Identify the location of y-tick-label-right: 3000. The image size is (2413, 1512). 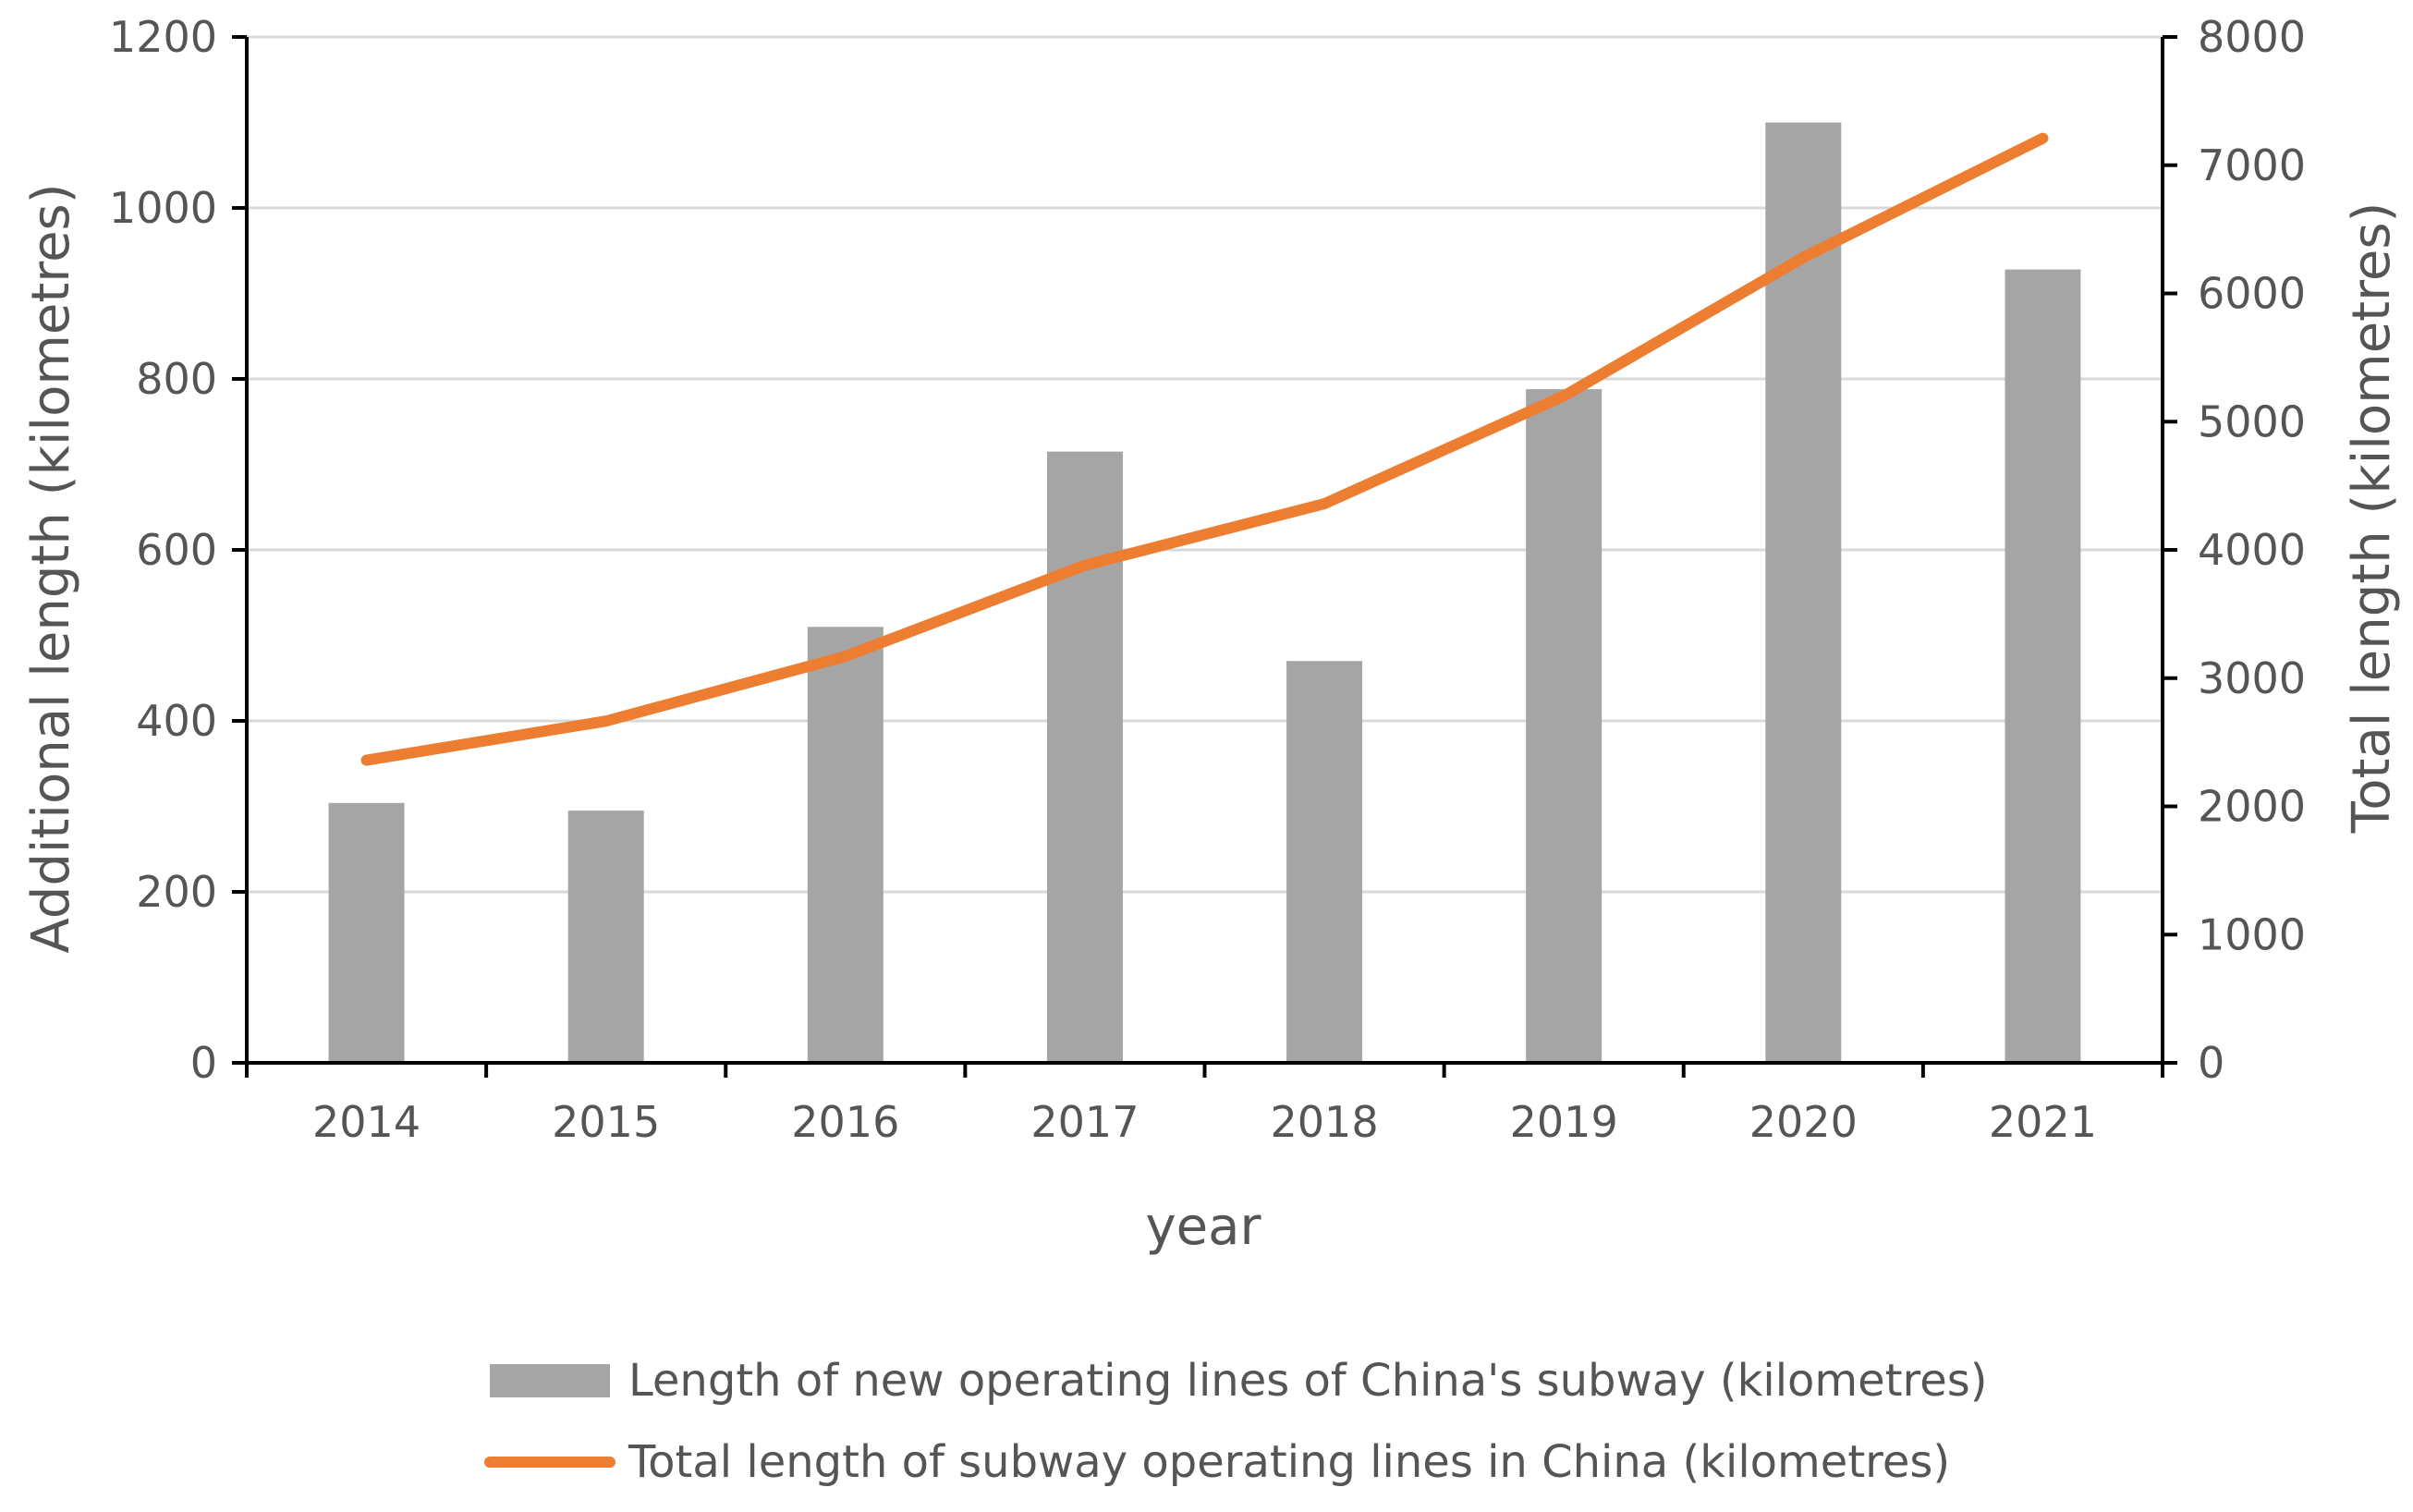
(2252, 678).